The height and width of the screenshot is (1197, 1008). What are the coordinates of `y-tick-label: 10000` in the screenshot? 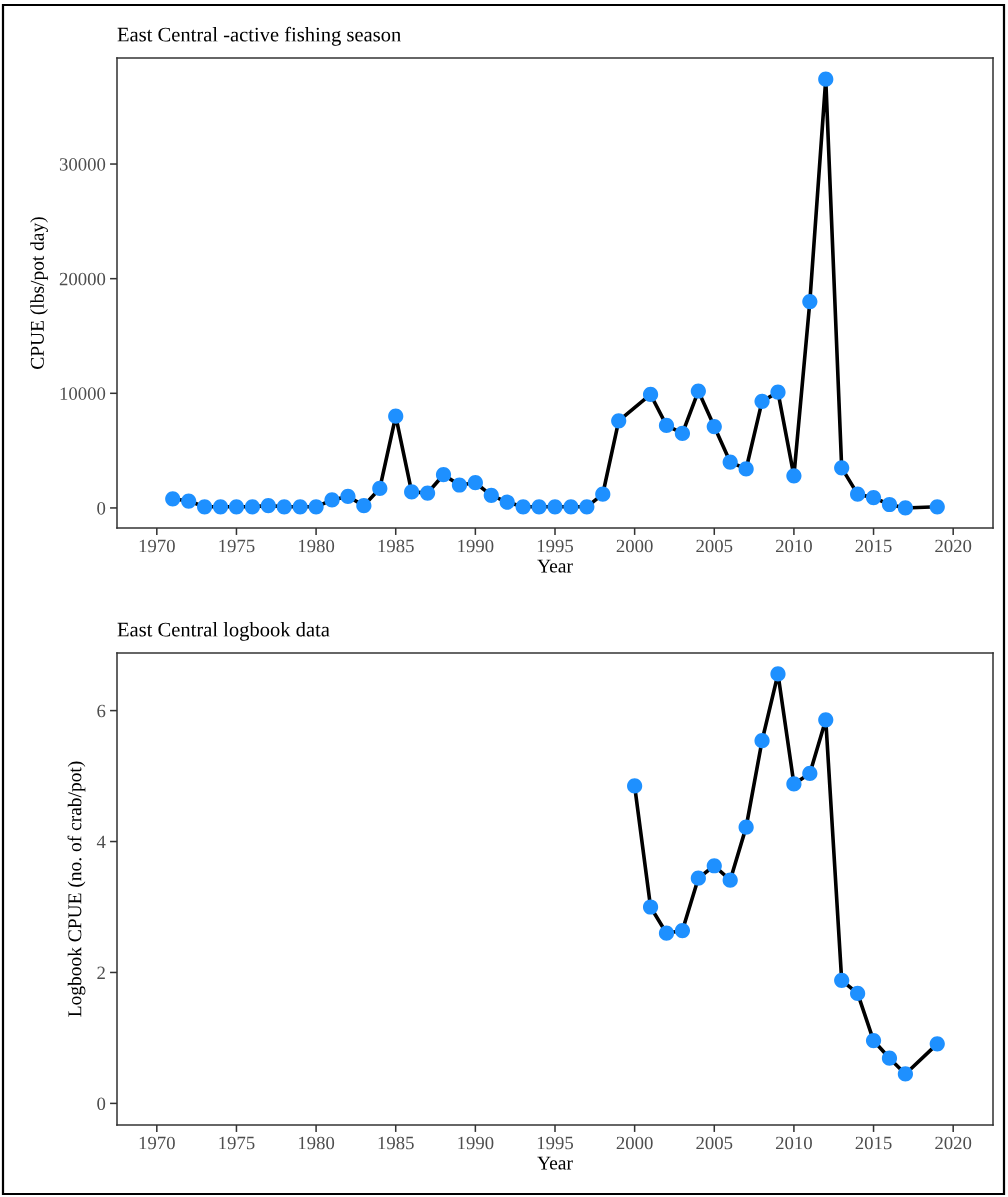 It's located at (83, 393).